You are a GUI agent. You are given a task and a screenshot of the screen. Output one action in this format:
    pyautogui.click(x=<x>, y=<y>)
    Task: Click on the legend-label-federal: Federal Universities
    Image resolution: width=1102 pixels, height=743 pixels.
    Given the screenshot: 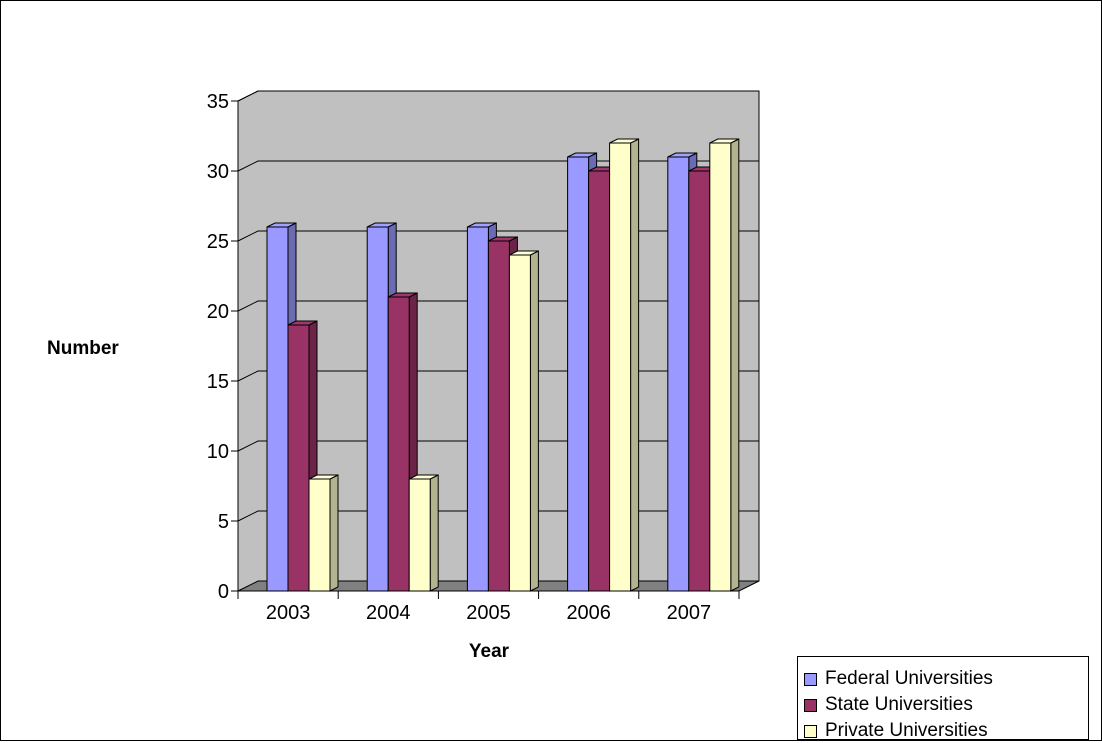 What is the action you would take?
    pyautogui.click(x=909, y=678)
    